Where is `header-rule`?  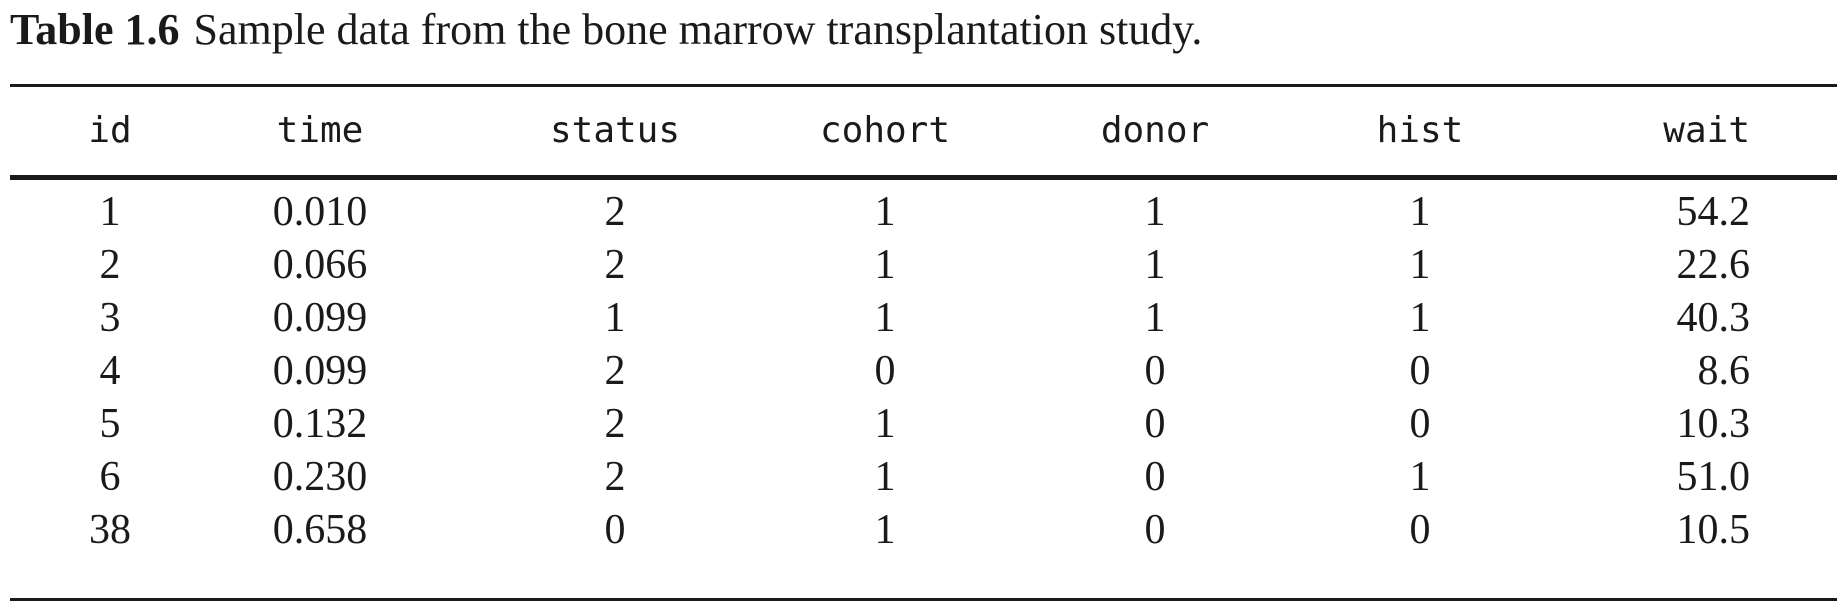 header-rule is located at coordinates (923, 177).